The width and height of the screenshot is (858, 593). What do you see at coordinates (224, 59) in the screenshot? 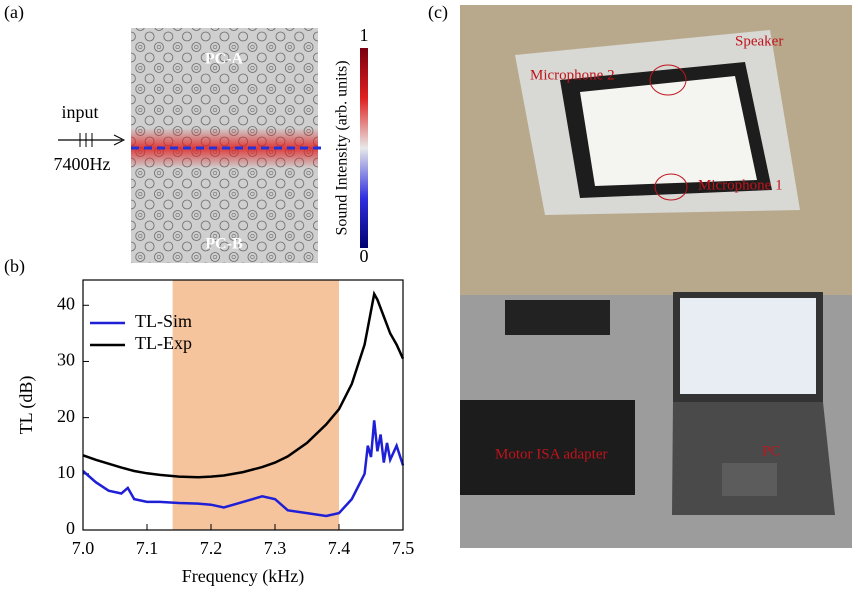
I see `region-label: PC-A` at bounding box center [224, 59].